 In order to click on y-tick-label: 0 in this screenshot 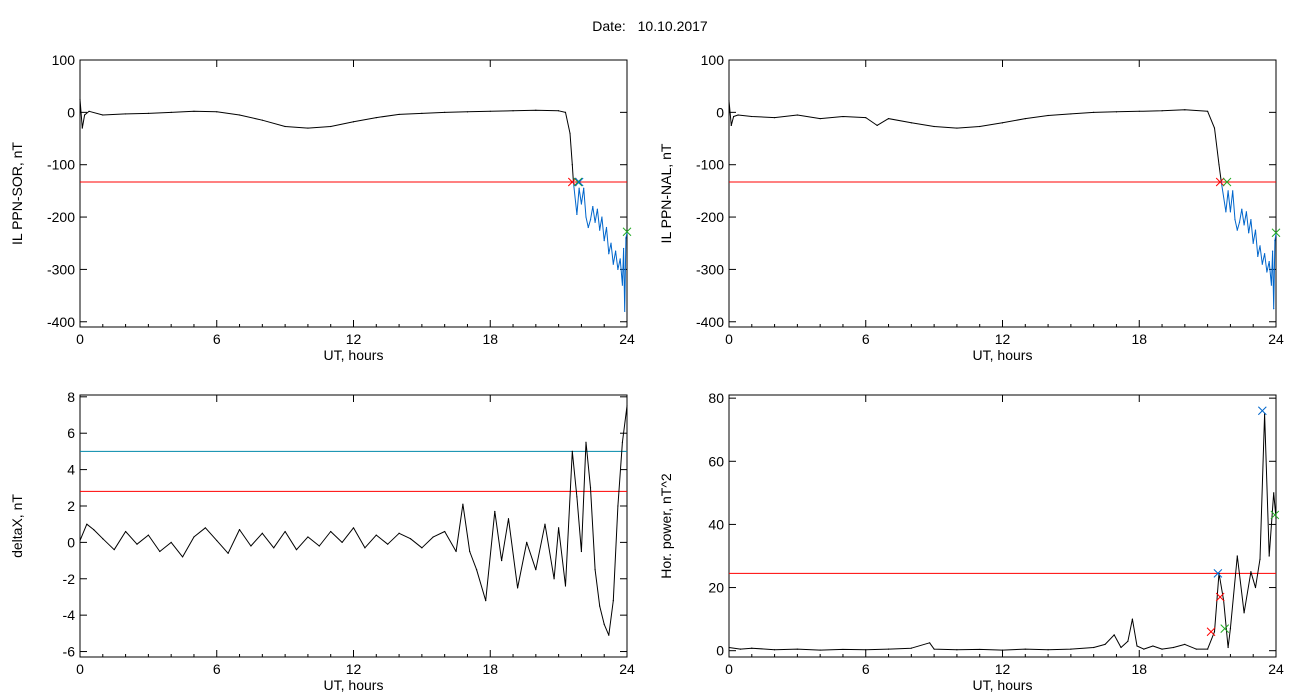, I will do `click(71, 542)`.